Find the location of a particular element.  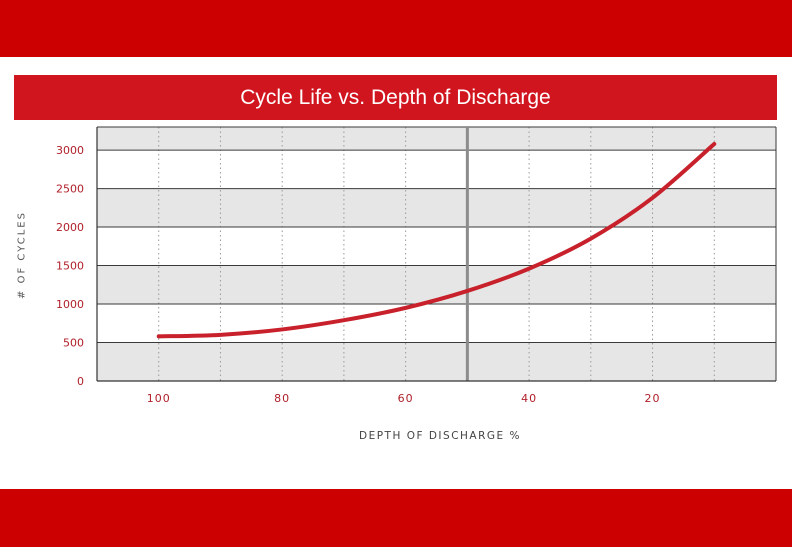

y-tick-label: 3000 is located at coordinates (70, 150).